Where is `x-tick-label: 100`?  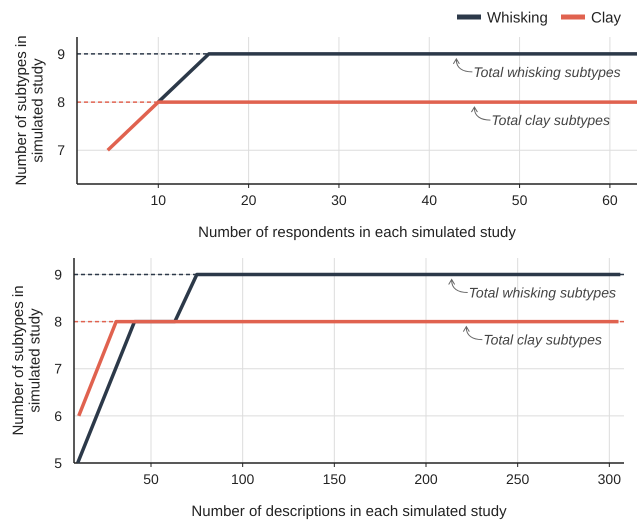
x-tick-label: 100 is located at coordinates (242, 479).